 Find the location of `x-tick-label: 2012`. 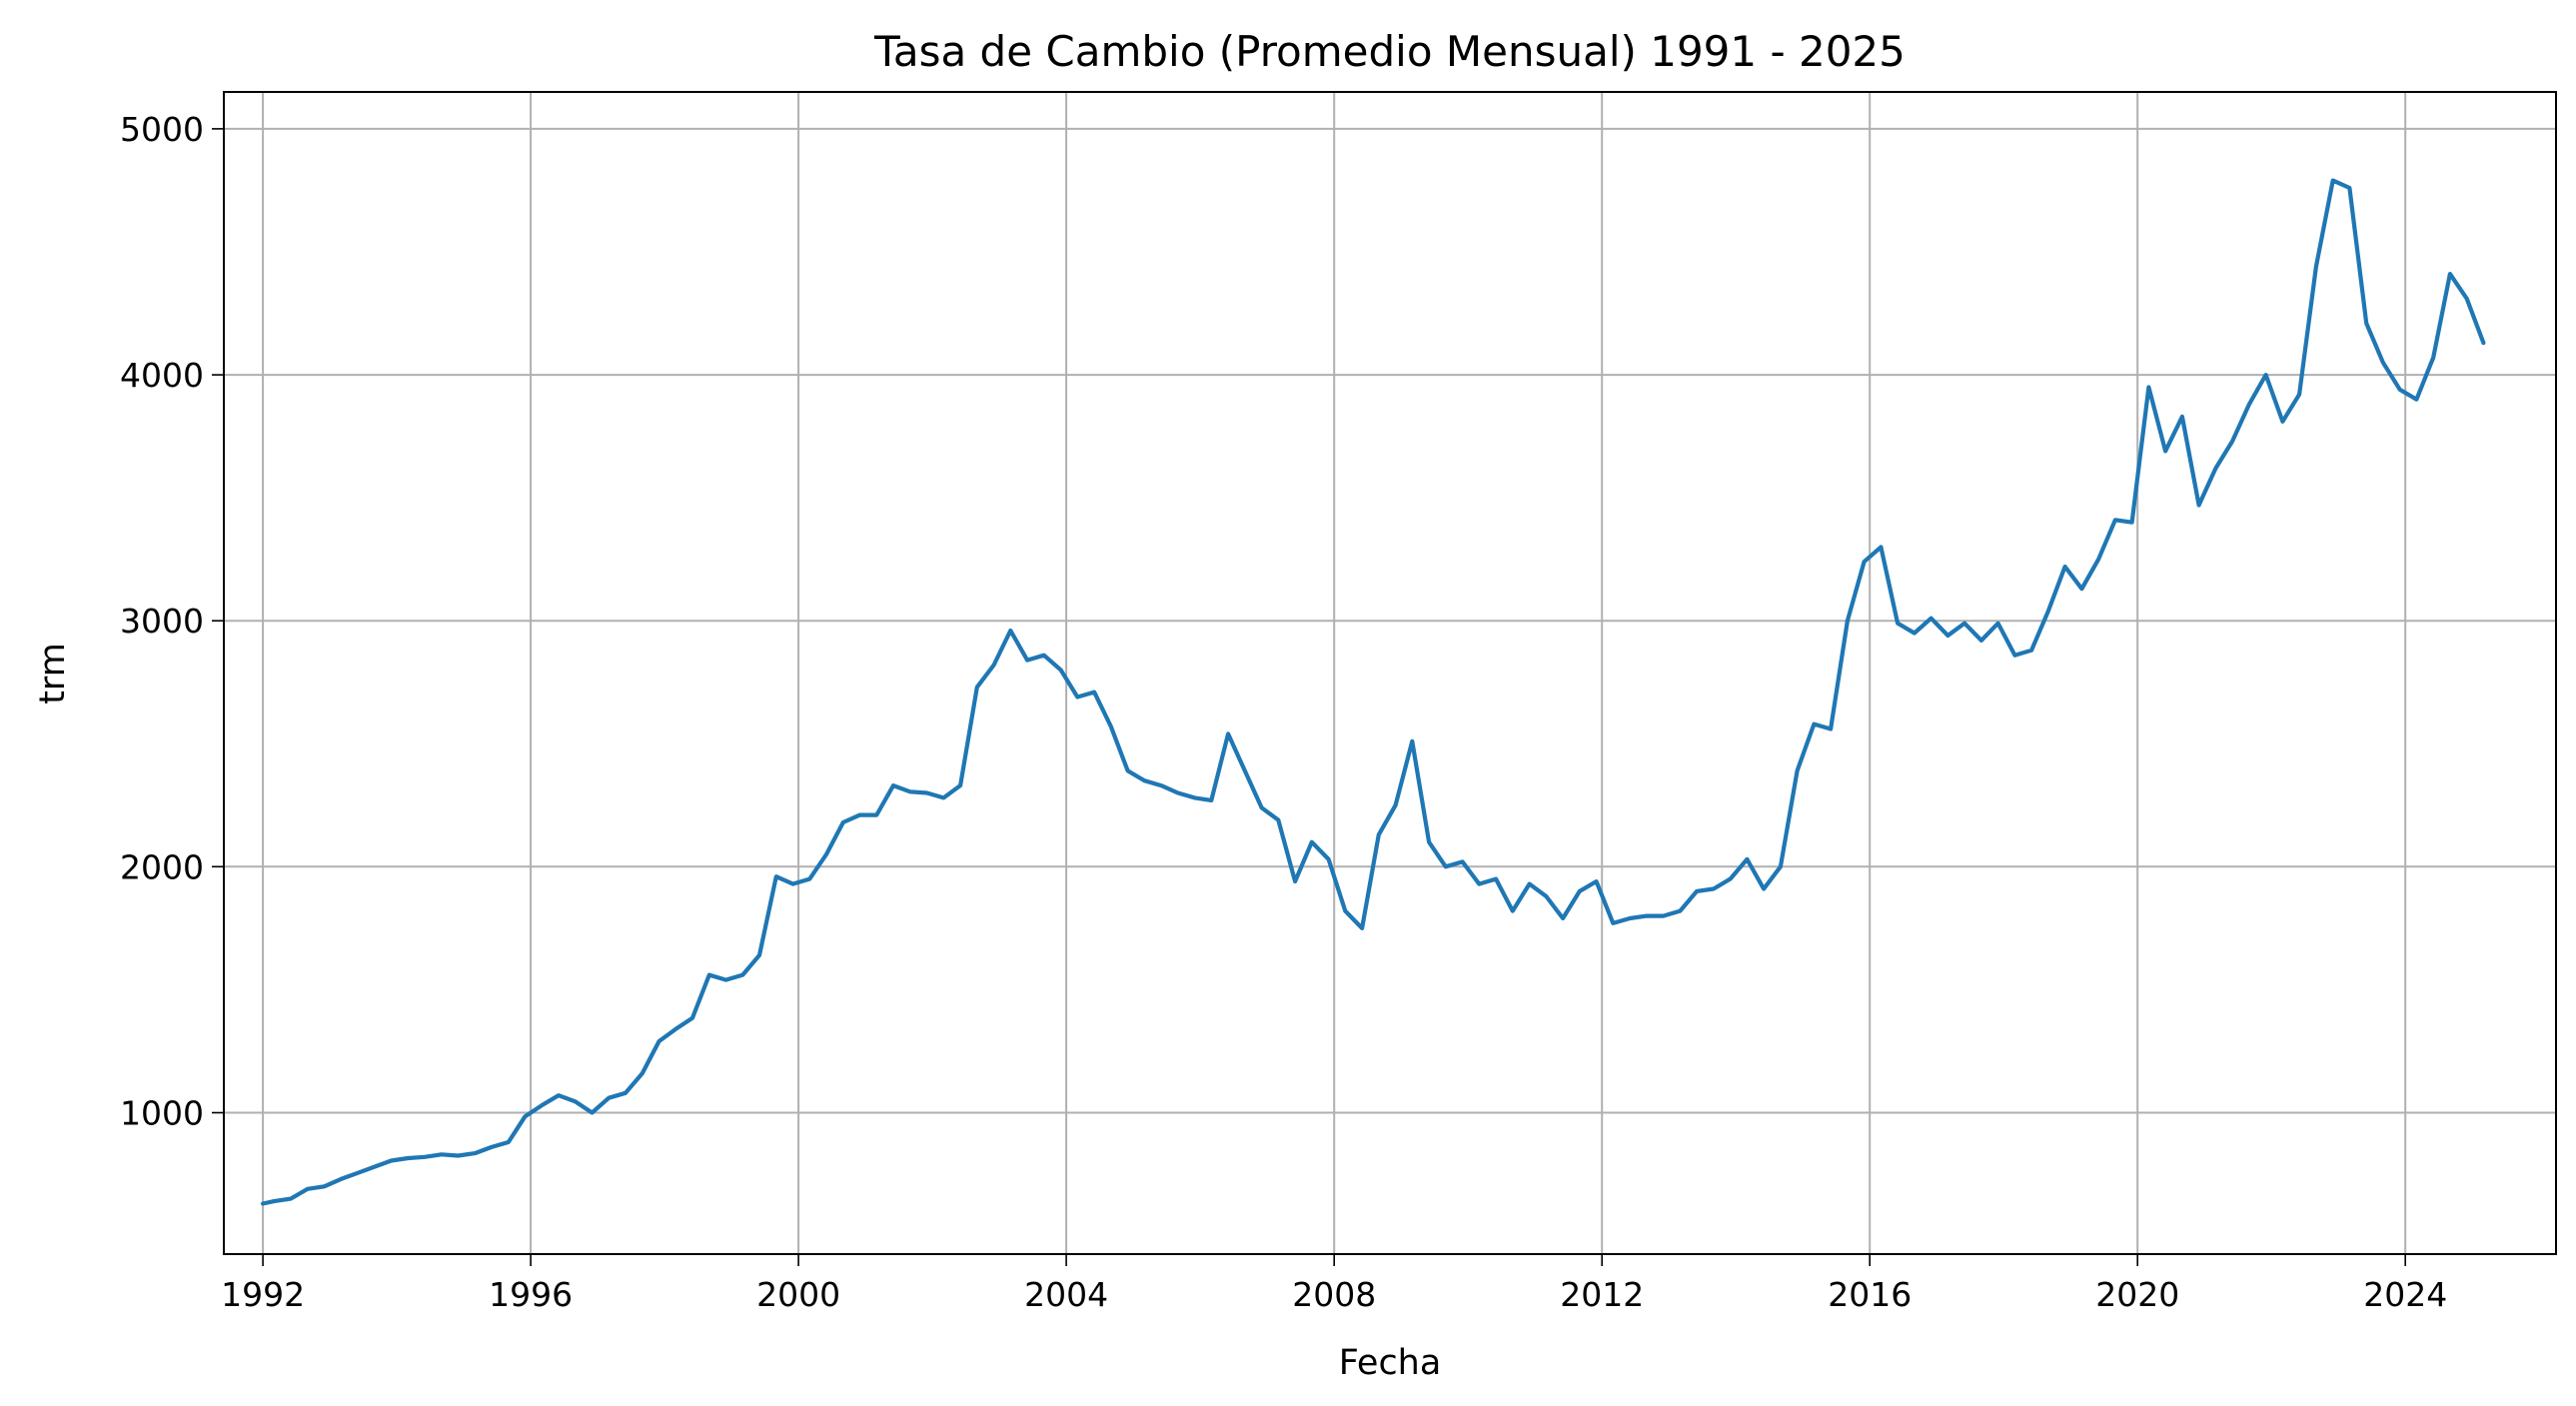

x-tick-label: 2012 is located at coordinates (1602, 1294).